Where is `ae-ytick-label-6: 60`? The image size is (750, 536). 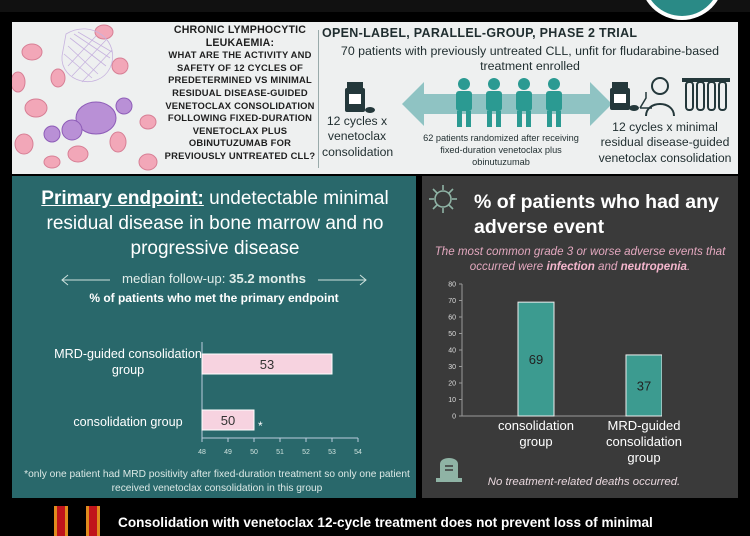 ae-ytick-label-6: 60 is located at coordinates (452, 318).